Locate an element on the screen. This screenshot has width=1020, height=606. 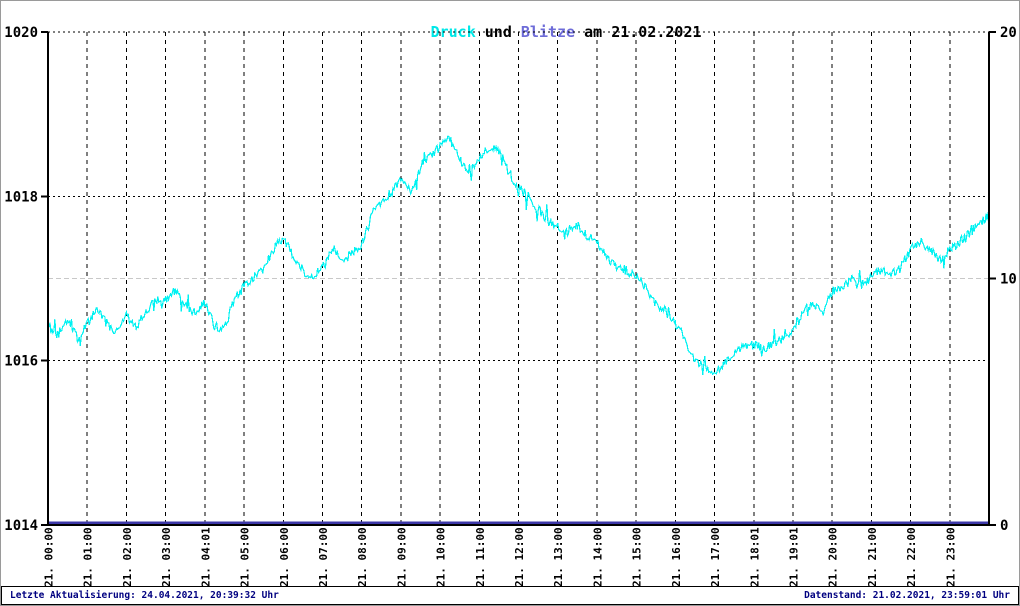
x-tick-label: 21. 21:00 is located at coordinates (872, 557).